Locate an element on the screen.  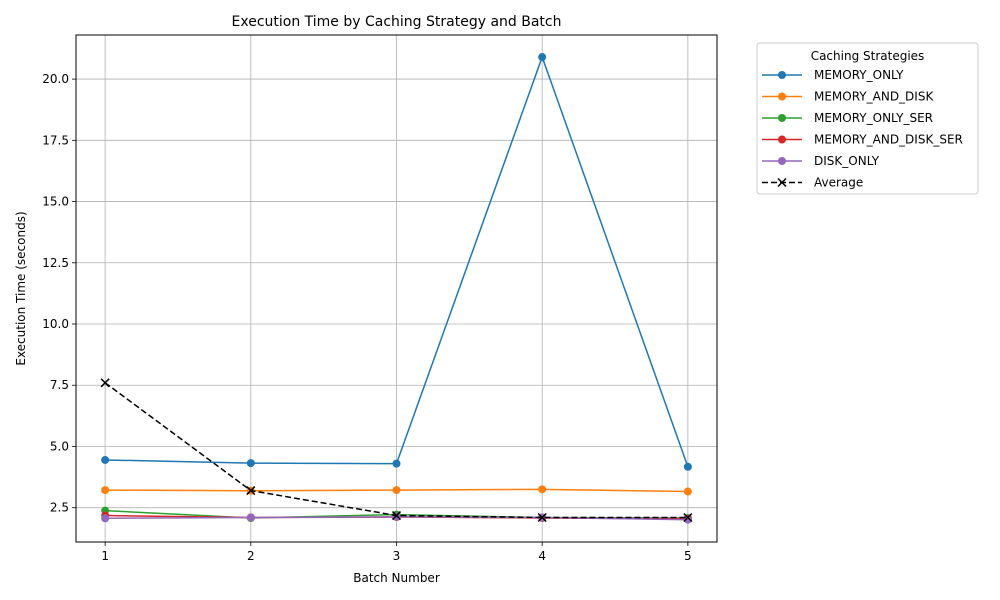
legend-label: MEMORY_AND_DISK_SER is located at coordinates (888, 140).